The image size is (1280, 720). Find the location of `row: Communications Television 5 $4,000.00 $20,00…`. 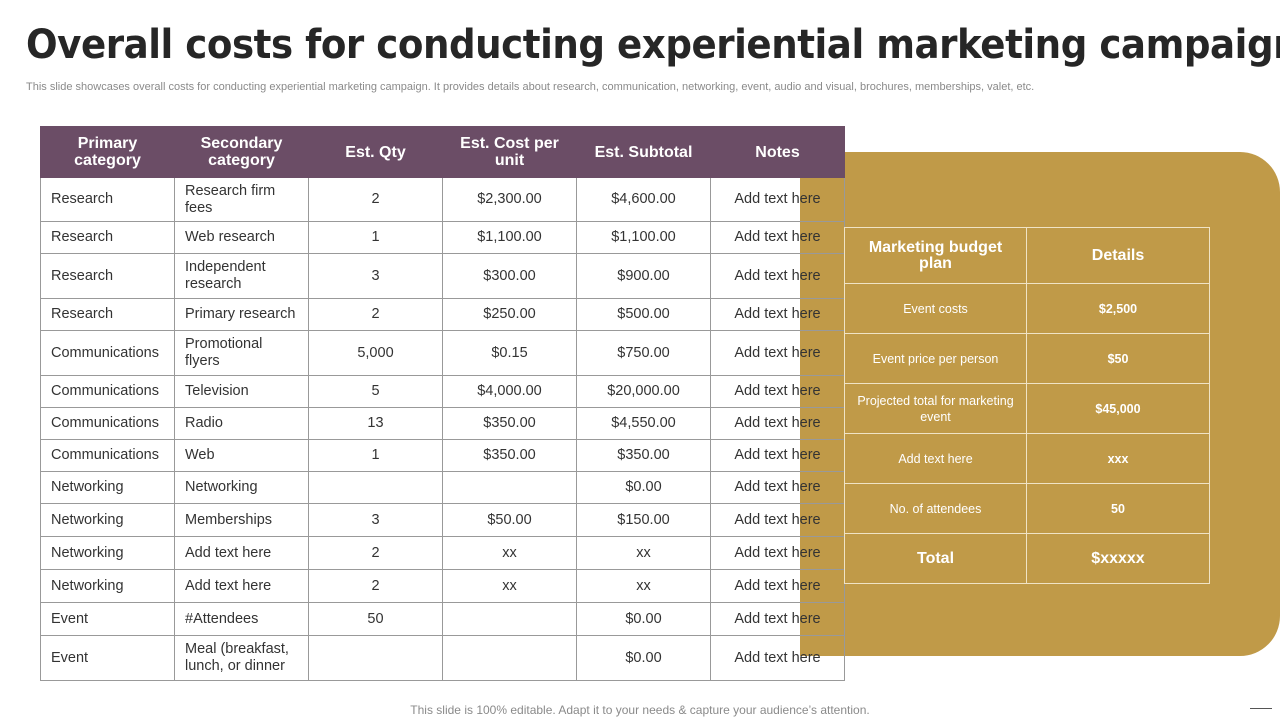

row: Communications Television 5 $4,000.00 $20,00… is located at coordinates (442, 391).